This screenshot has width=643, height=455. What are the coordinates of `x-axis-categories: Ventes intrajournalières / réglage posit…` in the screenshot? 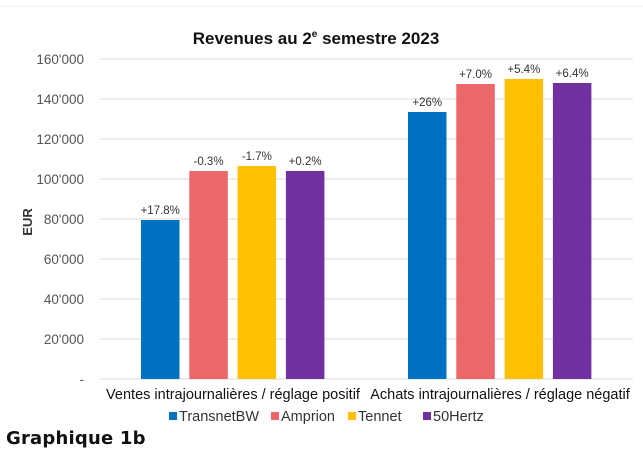 It's located at (368, 395).